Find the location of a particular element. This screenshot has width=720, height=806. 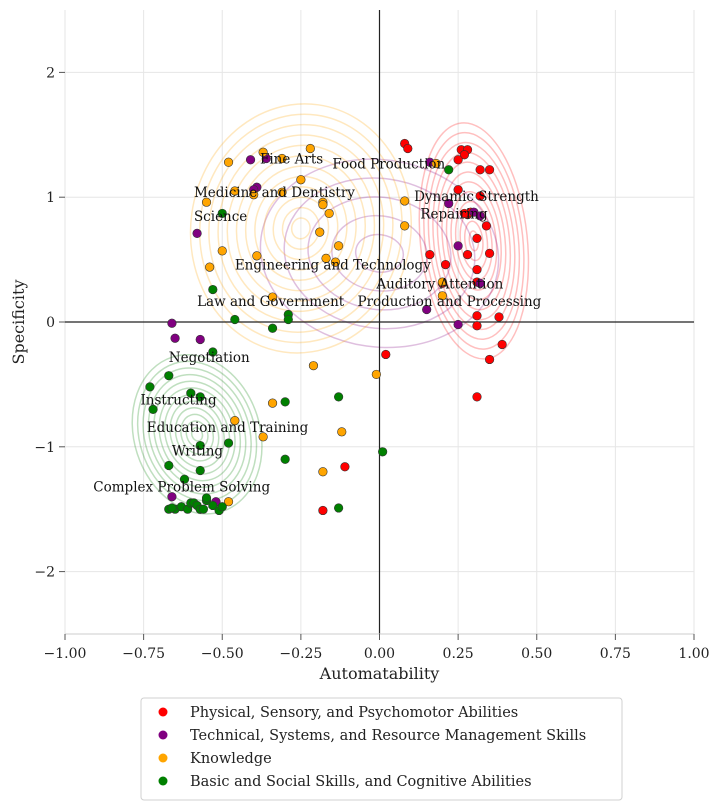

annotation-label: Auditory Attention is located at coordinates (439, 284).